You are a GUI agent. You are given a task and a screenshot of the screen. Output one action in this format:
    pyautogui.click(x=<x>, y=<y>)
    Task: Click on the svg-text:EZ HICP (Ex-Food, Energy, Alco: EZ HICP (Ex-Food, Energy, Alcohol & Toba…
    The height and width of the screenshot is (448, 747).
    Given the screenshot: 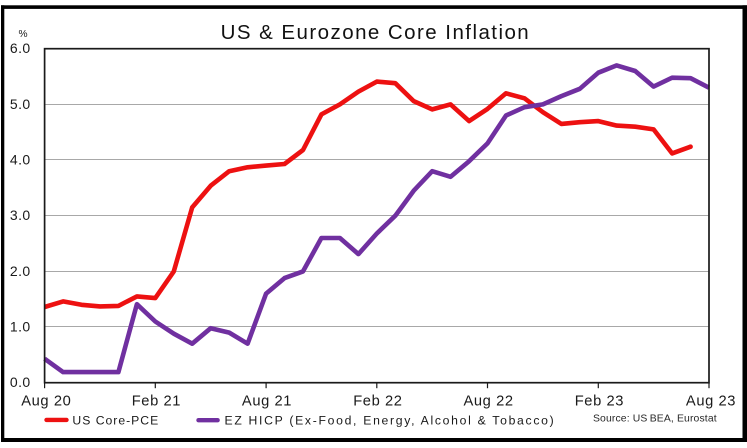 What is the action you would take?
    pyautogui.click(x=390, y=421)
    